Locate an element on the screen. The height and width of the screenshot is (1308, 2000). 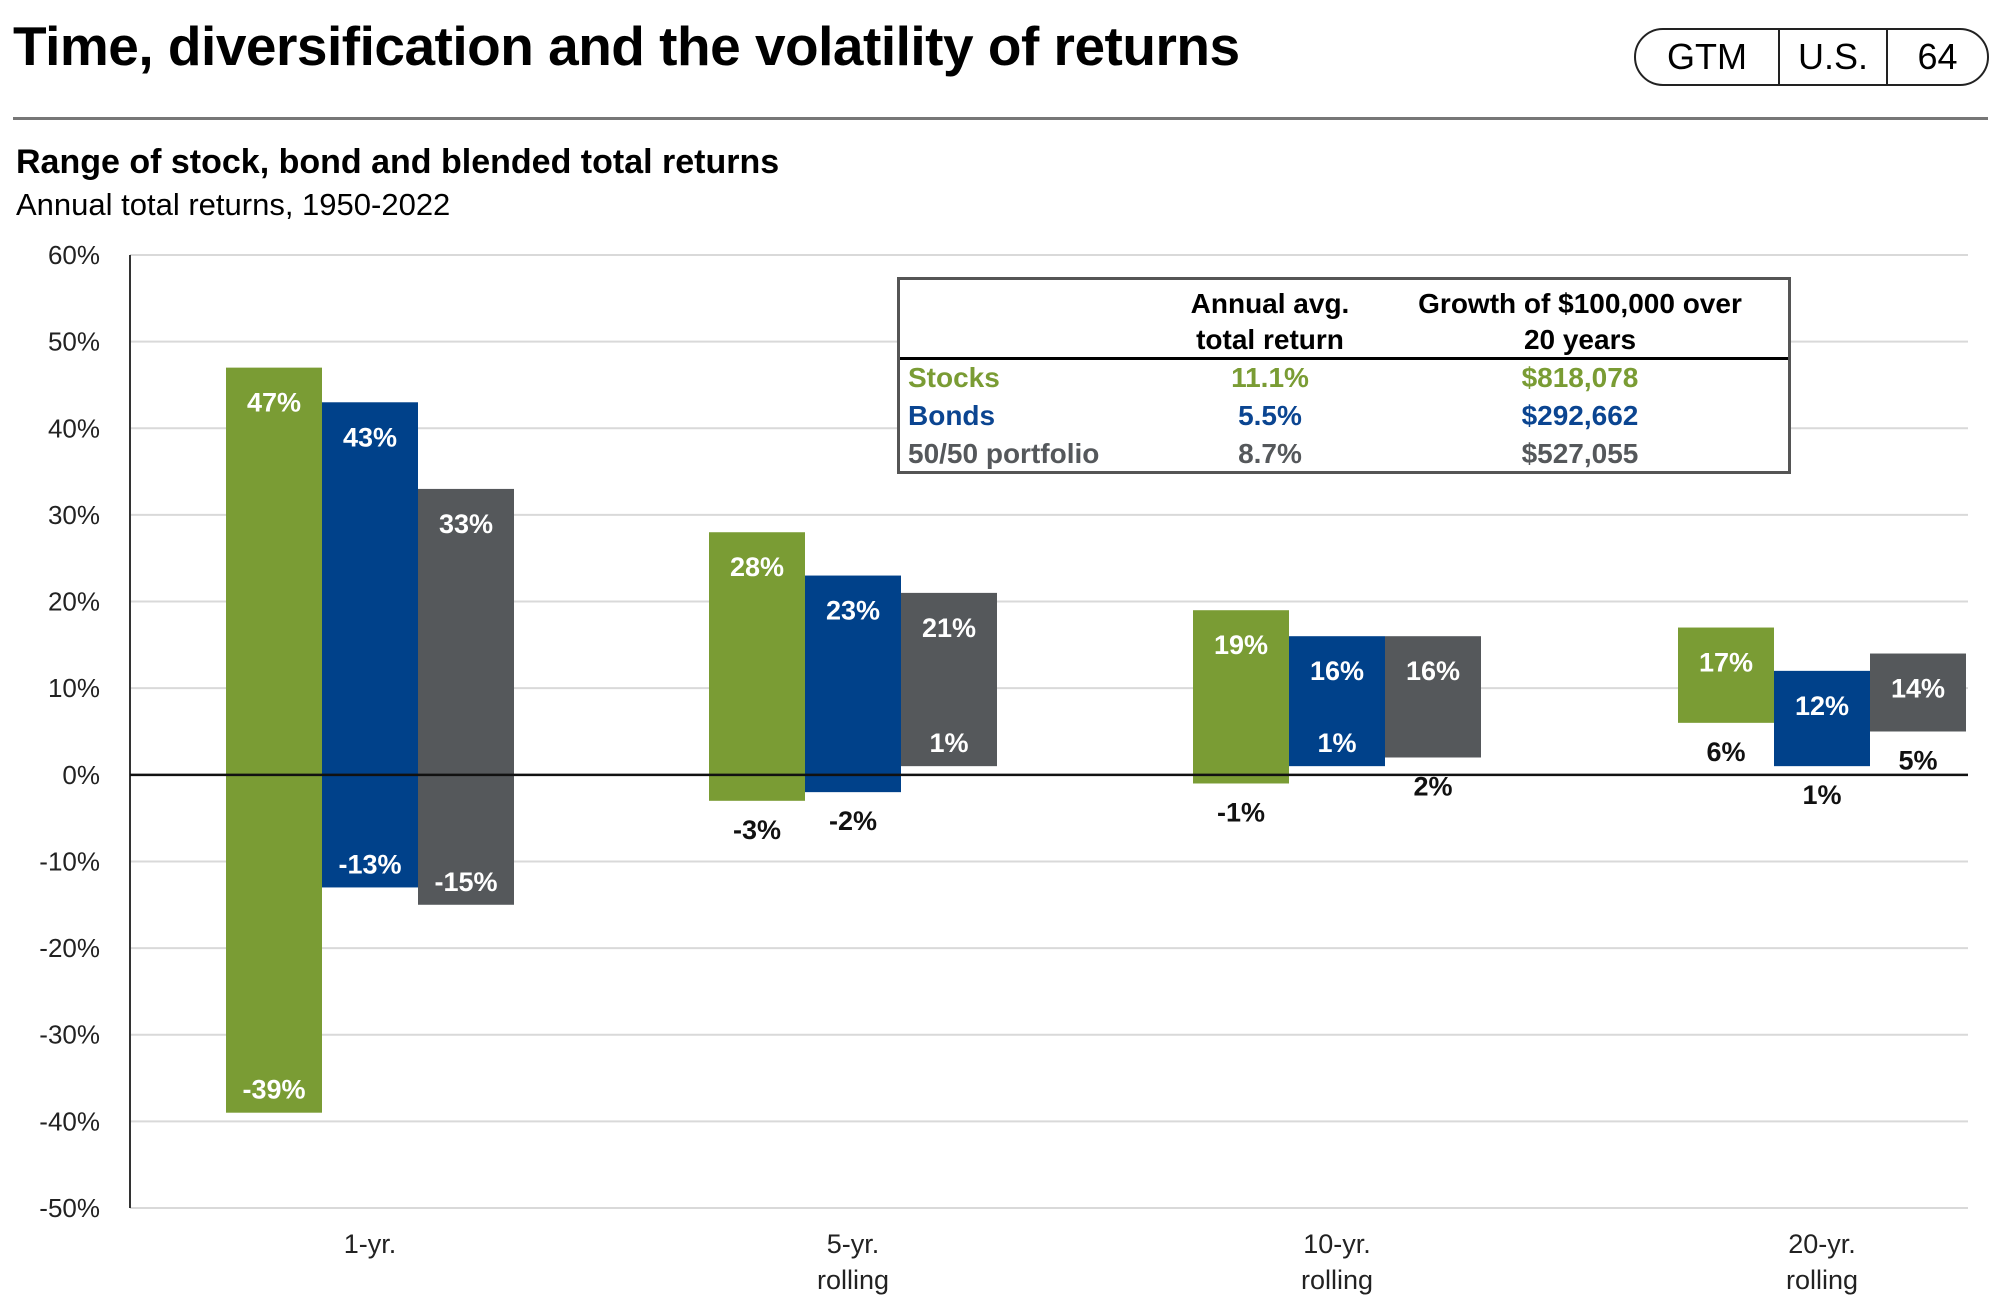
y-tick-label: 0% is located at coordinates (81, 775).